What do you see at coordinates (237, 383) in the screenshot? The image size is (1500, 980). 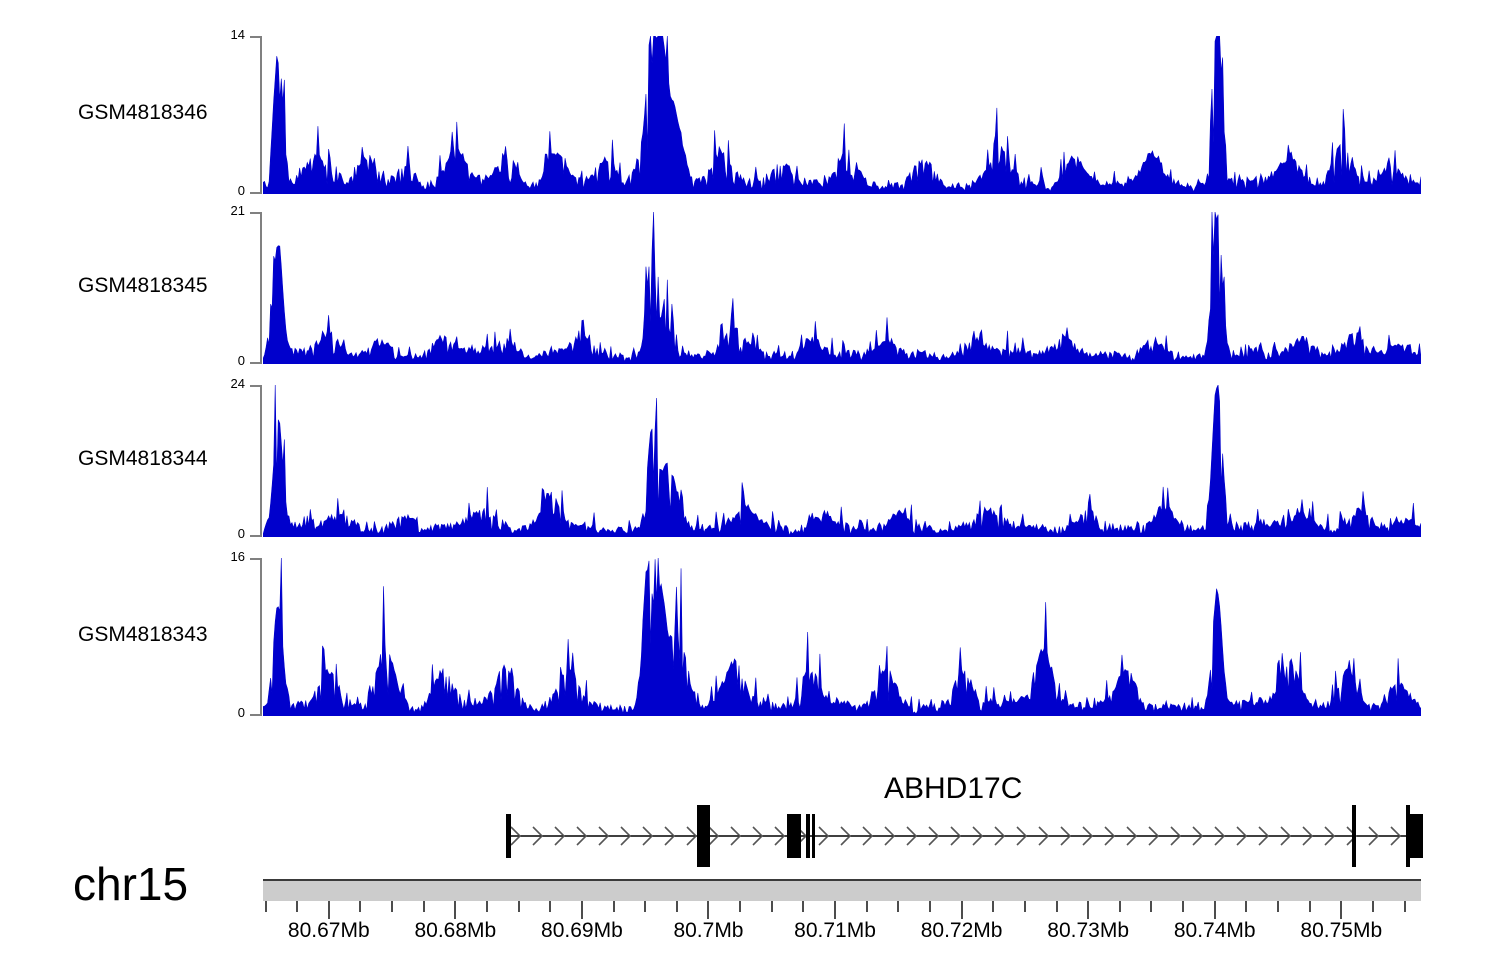 I see `y-axis-max-label: 24` at bounding box center [237, 383].